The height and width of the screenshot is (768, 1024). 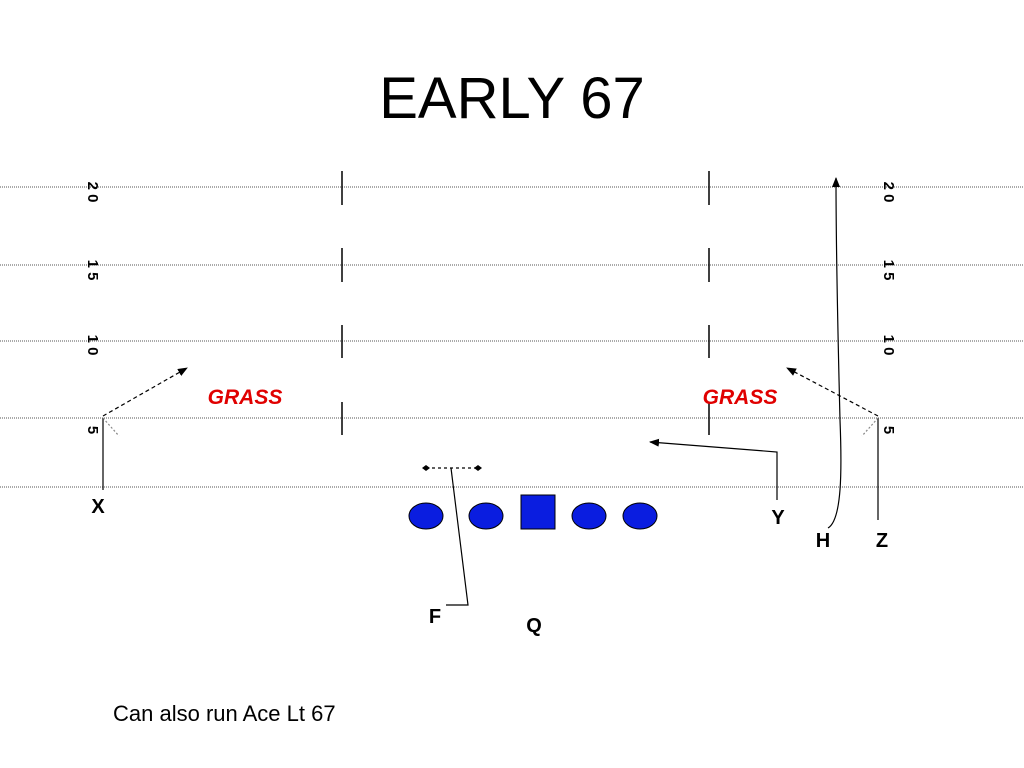 What do you see at coordinates (888, 308) in the screenshot?
I see `right-yard-numbers: 2 0 1 5 1 0 5` at bounding box center [888, 308].